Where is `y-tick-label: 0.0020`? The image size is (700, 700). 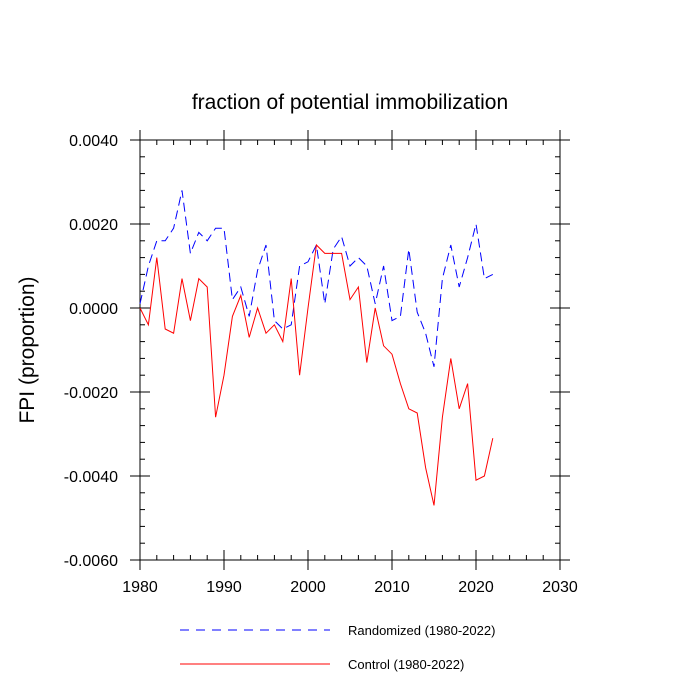 y-tick-label: 0.0020 is located at coordinates (93, 225).